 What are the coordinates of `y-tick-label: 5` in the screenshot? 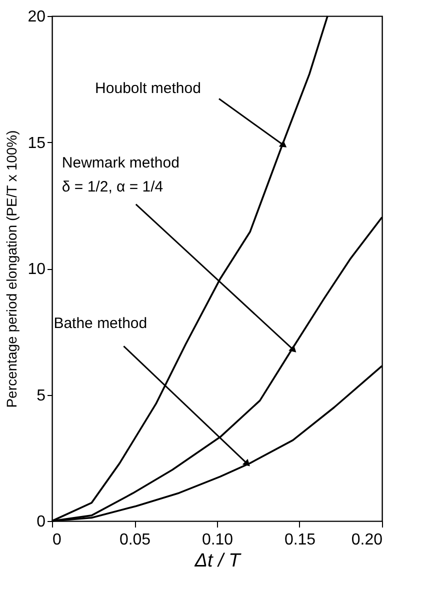 It's located at (41, 395).